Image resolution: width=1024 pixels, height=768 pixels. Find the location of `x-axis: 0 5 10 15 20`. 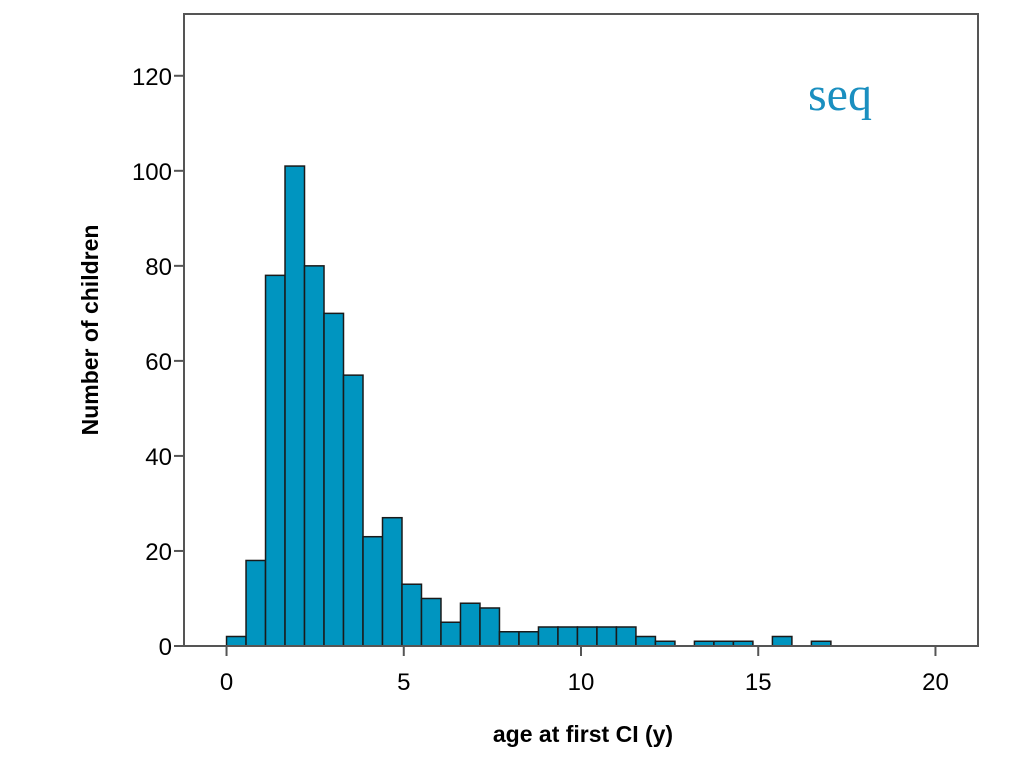

x-axis: 0 5 10 15 20 is located at coordinates (584, 671).